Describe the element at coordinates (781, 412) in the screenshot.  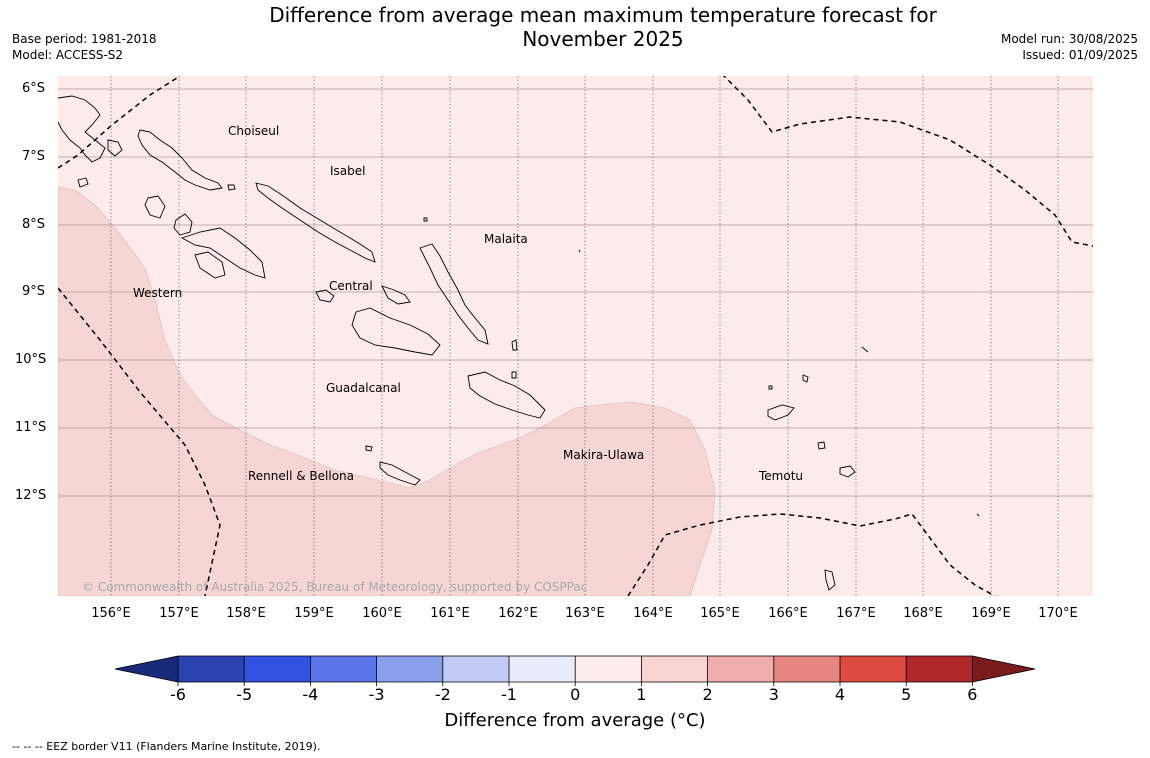
I see `ndeni-coast` at that location.